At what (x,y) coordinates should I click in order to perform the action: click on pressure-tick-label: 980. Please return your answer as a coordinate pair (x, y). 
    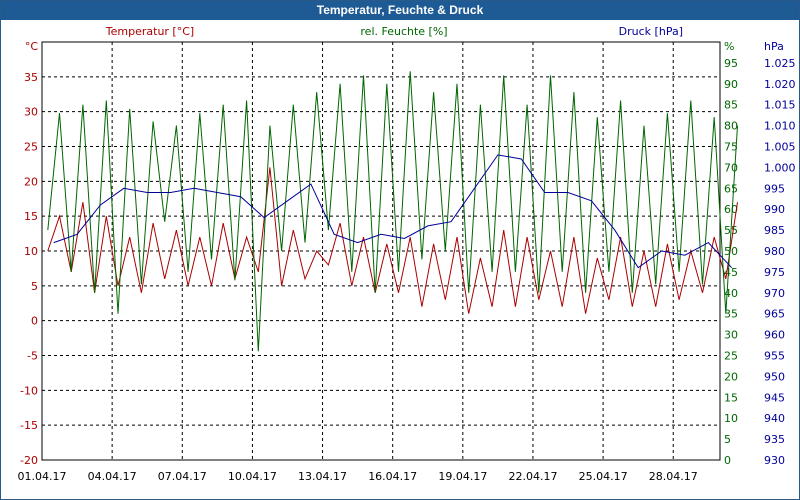
    Looking at the image, I should click on (774, 251).